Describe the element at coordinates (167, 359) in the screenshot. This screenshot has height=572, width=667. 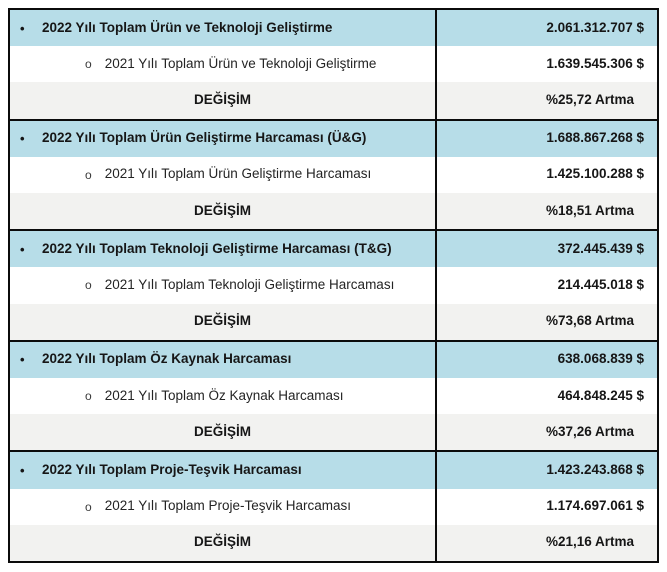
I see `metric-2022-label: 2022 Yılı Toplam Öz Kaynak Harcaması` at that location.